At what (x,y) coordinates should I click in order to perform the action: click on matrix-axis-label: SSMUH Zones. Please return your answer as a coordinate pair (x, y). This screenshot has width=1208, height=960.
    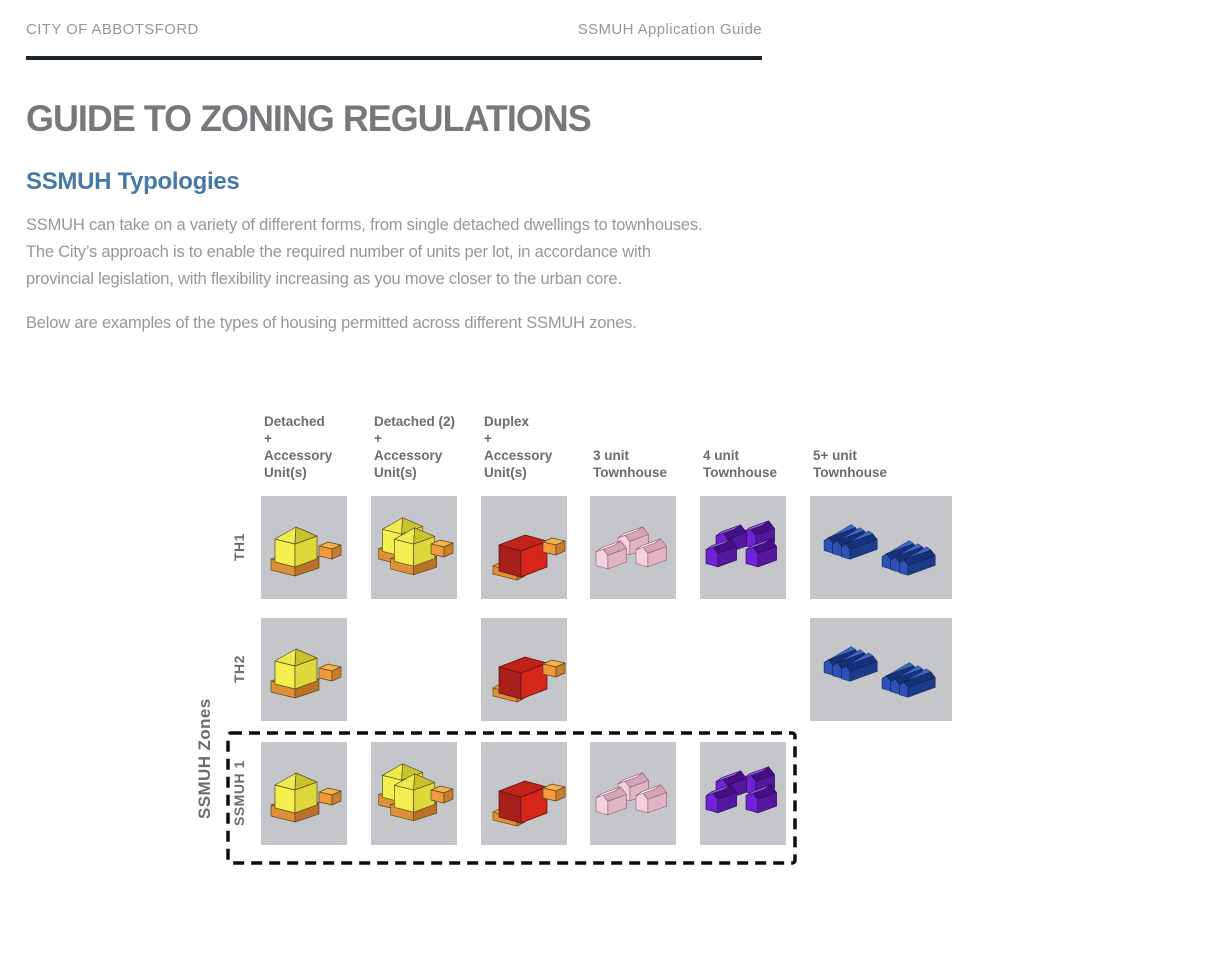
    Looking at the image, I should click on (204, 759).